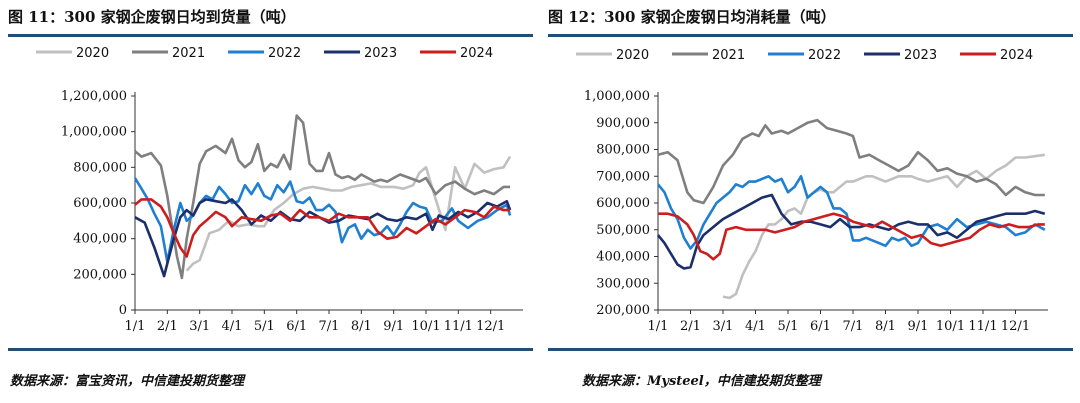 Image resolution: width=1080 pixels, height=403 pixels. What do you see at coordinates (123, 310) in the screenshot?
I see `y-tick-label: 0` at bounding box center [123, 310].